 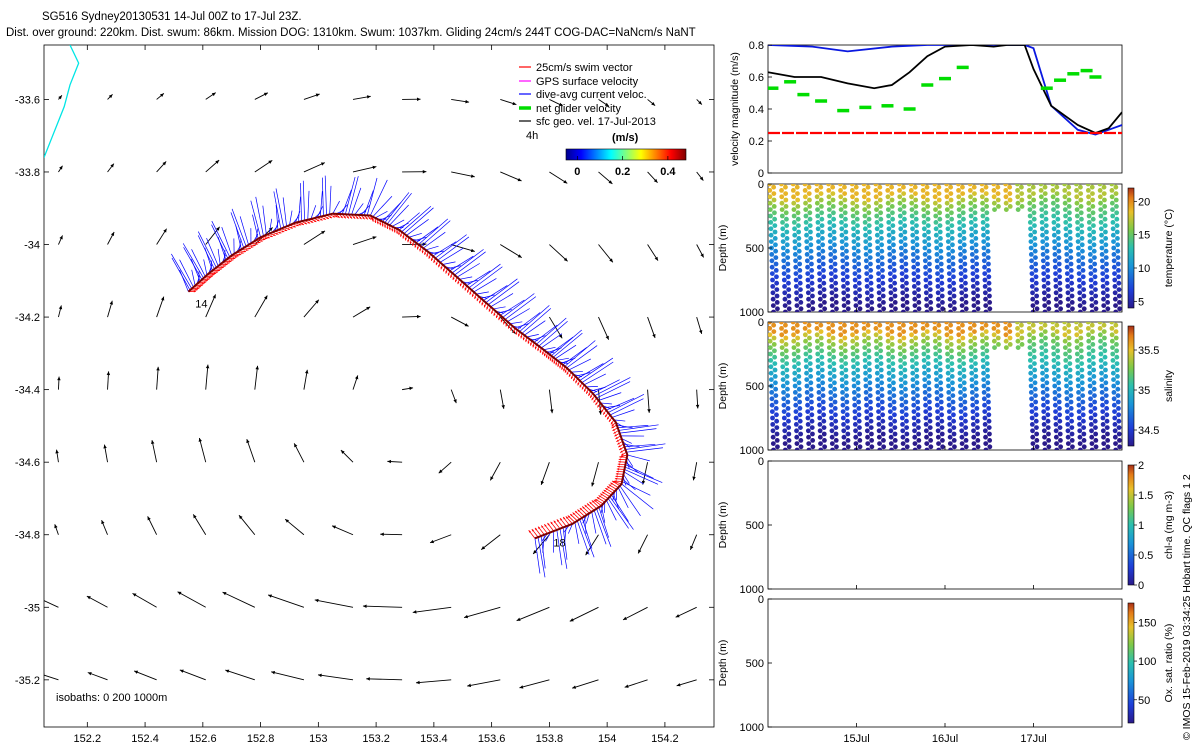 I want to click on map-xtick-label: 152.8, so click(x=261, y=739).